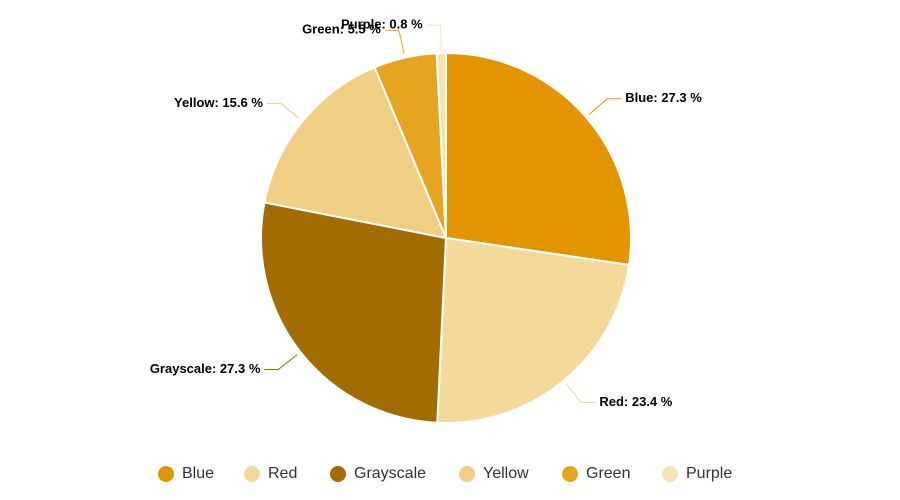 The height and width of the screenshot is (500, 900). Describe the element at coordinates (635, 401) in the screenshot. I see `data-label: Red: 23.4 %` at that location.